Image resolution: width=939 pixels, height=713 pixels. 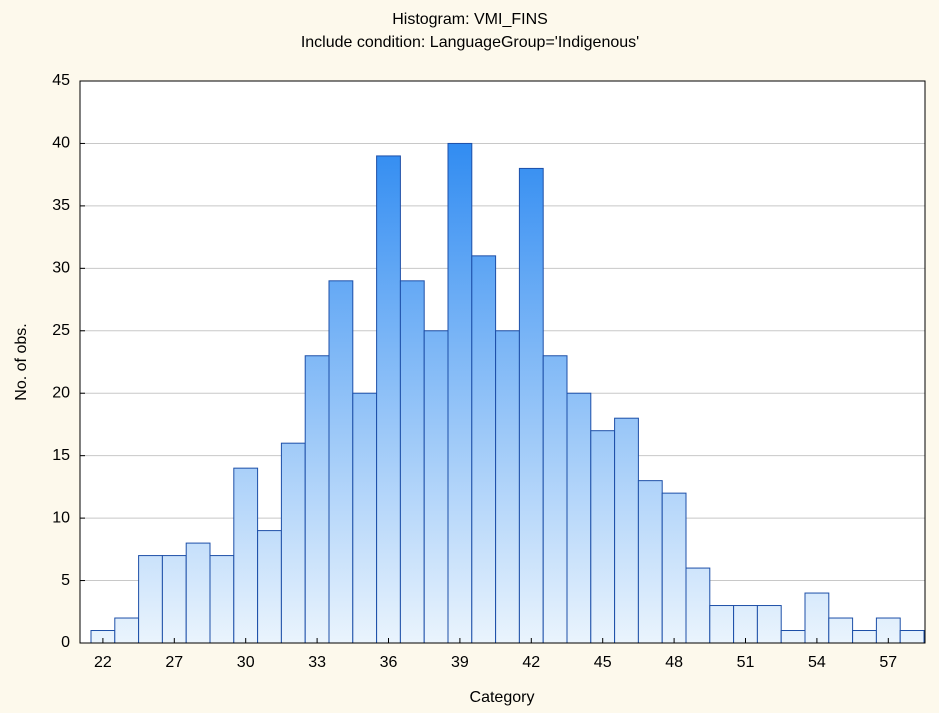 What do you see at coordinates (460, 662) in the screenshot?
I see `x-tick-label: 39` at bounding box center [460, 662].